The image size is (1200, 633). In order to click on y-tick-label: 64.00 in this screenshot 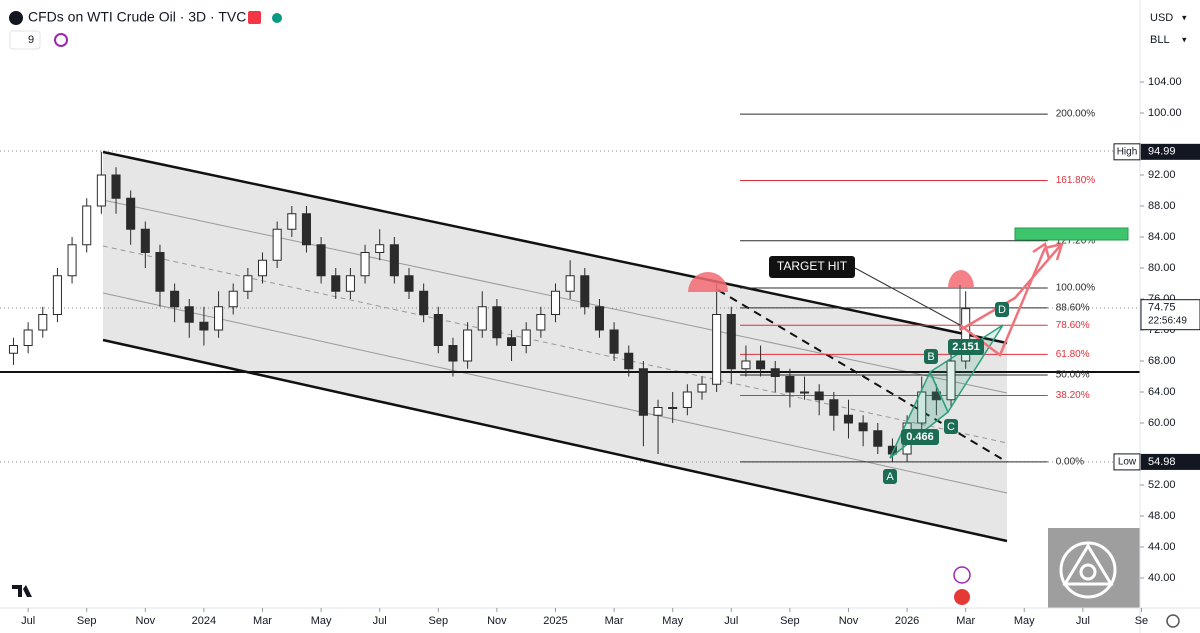, I will do `click(1162, 392)`.